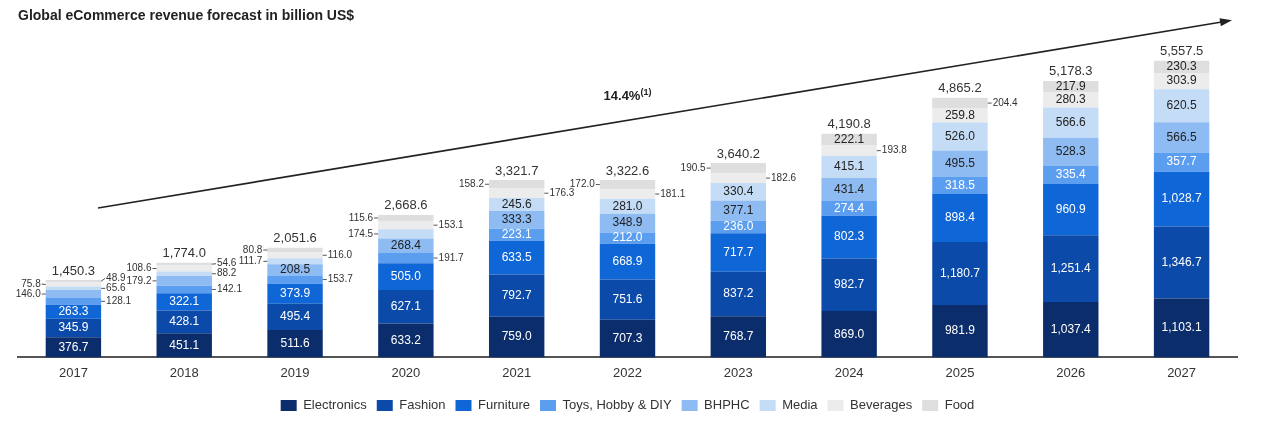  I want to click on data-label: 566.5, so click(1181, 136).